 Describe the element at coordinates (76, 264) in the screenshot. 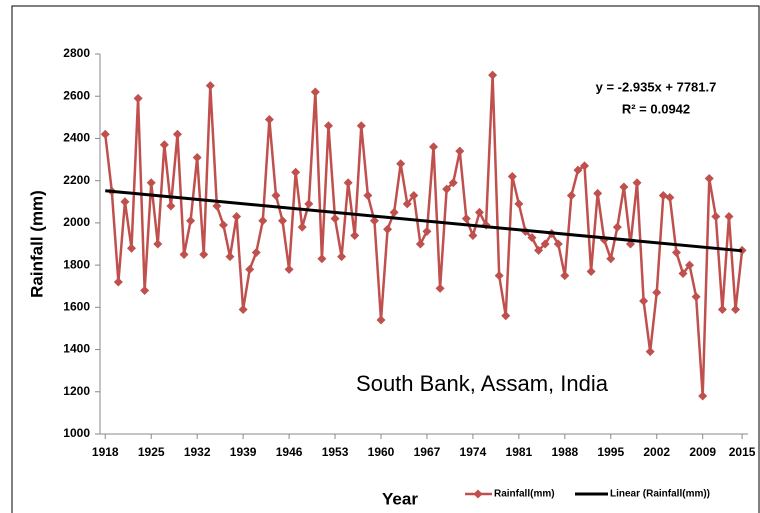

I see `y-tick-label: 1800` at that location.